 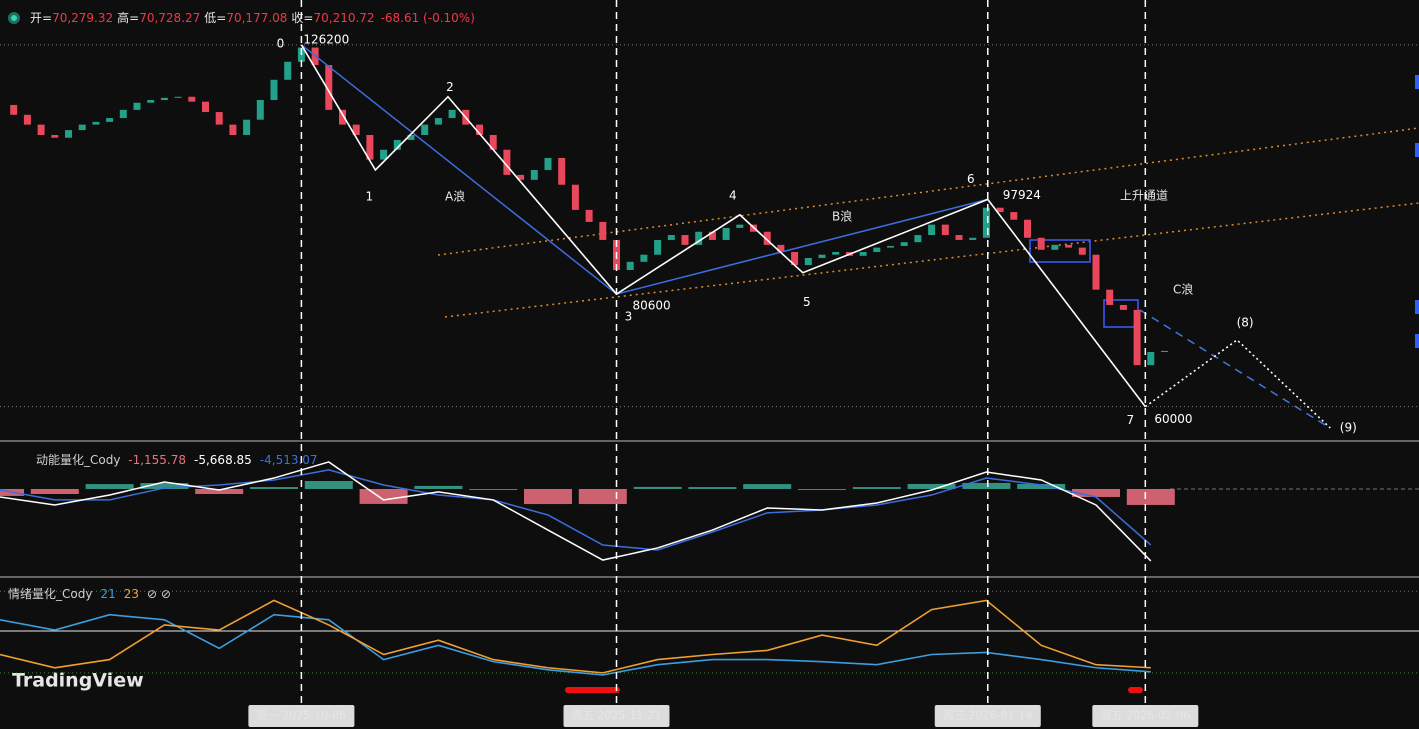 I want to click on watermark: TradingView, so click(x=78, y=681).